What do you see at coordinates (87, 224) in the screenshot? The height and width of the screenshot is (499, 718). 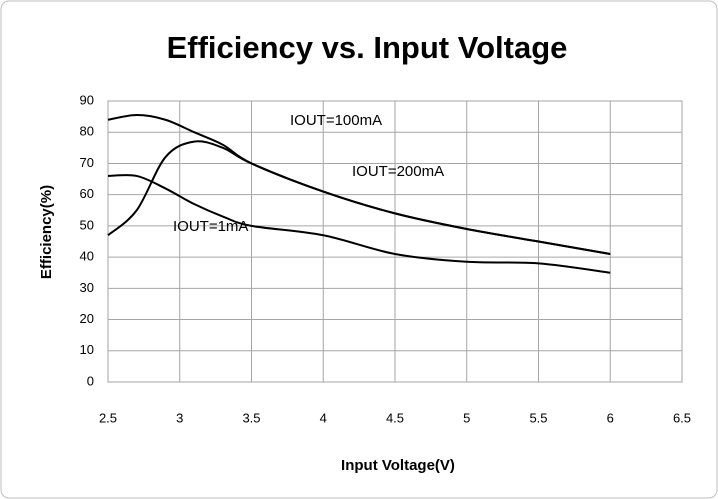 I see `y-tick-label: 50` at bounding box center [87, 224].